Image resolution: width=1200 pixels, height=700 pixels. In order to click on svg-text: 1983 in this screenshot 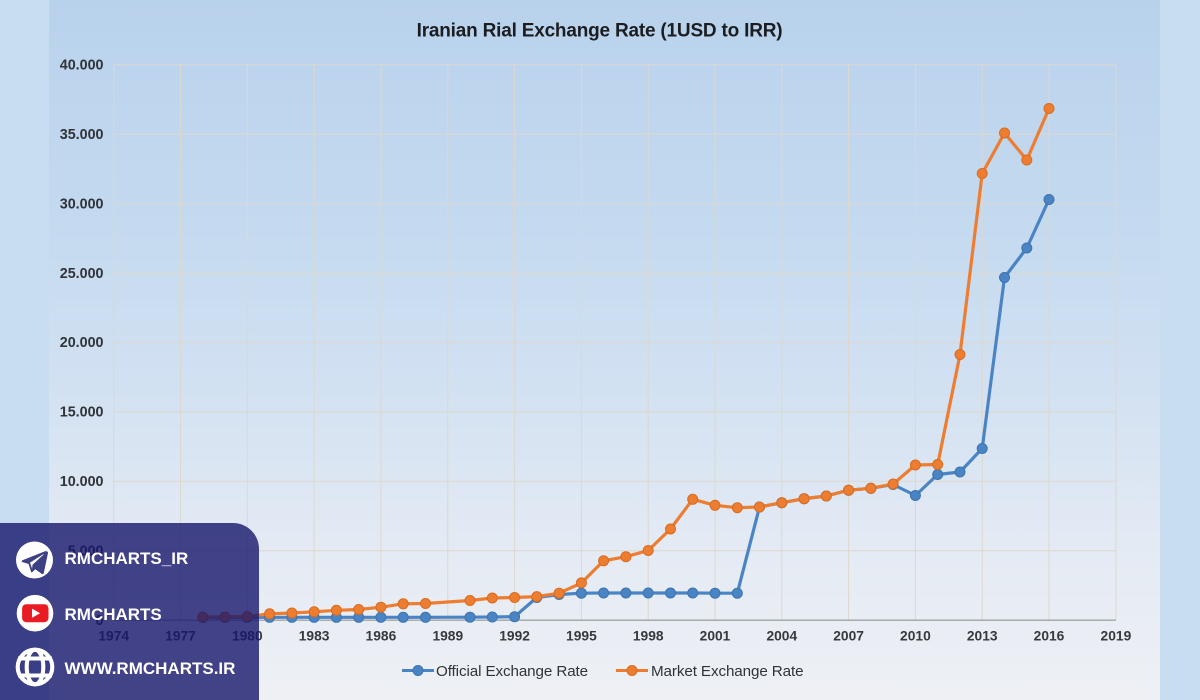, I will do `click(314, 636)`.